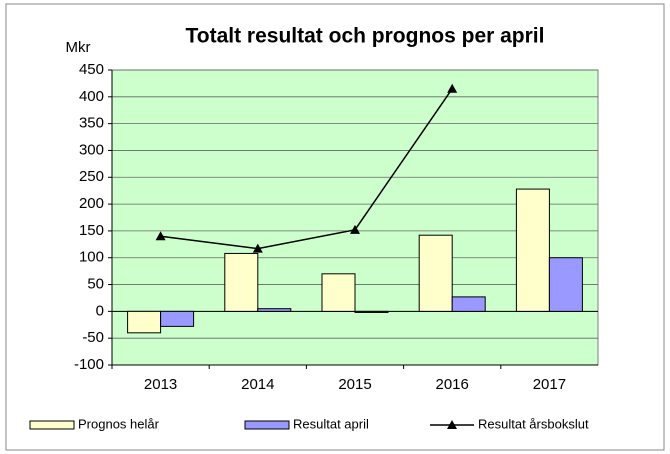 Image resolution: width=670 pixels, height=454 pixels. What do you see at coordinates (91, 69) in the screenshot?
I see `y-tick-label: 450` at bounding box center [91, 69].